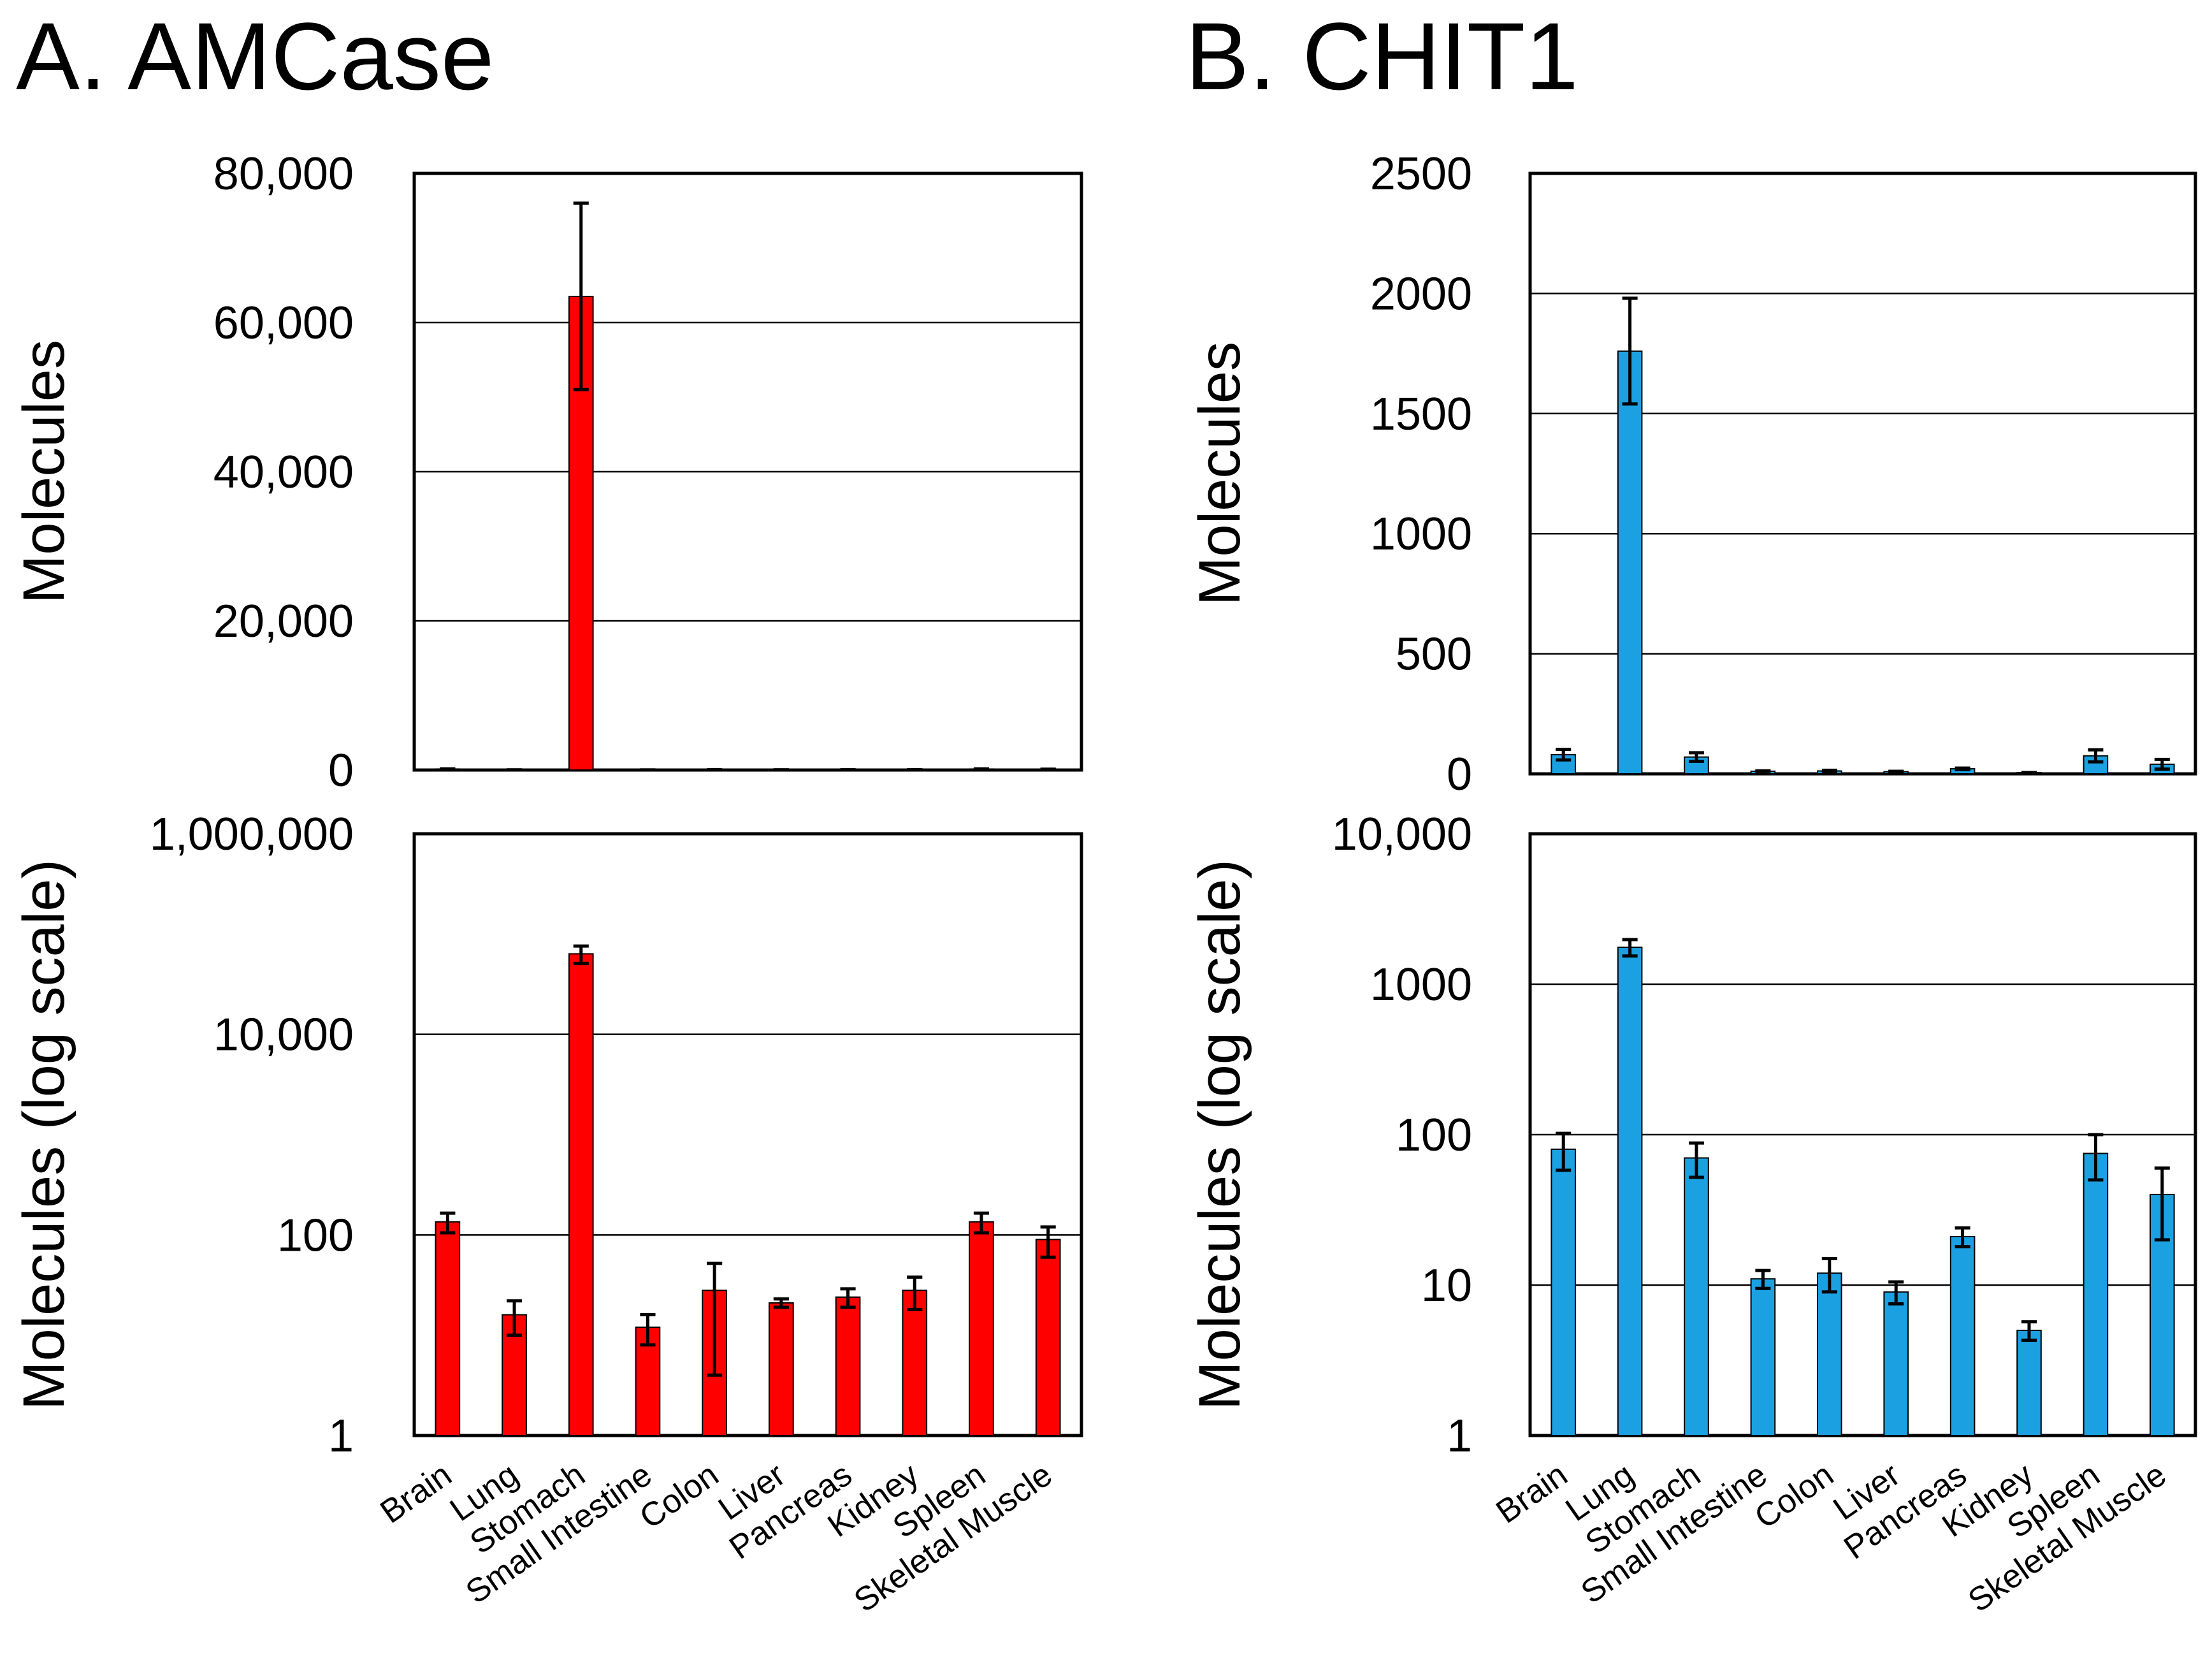 This screenshot has width=2212, height=1672. What do you see at coordinates (284, 621) in the screenshot?
I see `y-tick-label: 20,000` at bounding box center [284, 621].